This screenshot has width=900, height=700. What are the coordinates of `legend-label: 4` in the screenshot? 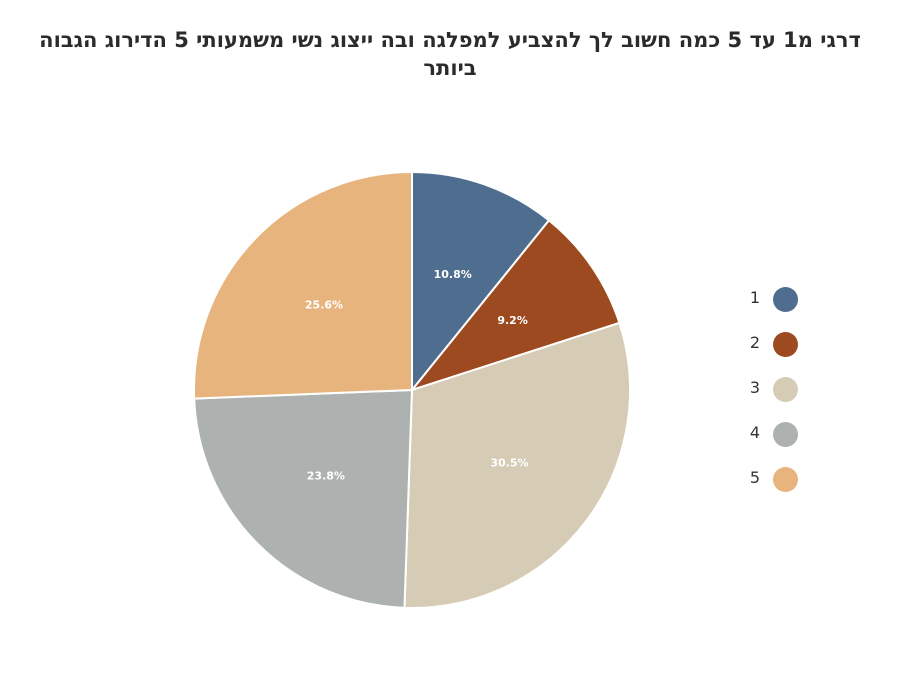 It's located at (755, 432).